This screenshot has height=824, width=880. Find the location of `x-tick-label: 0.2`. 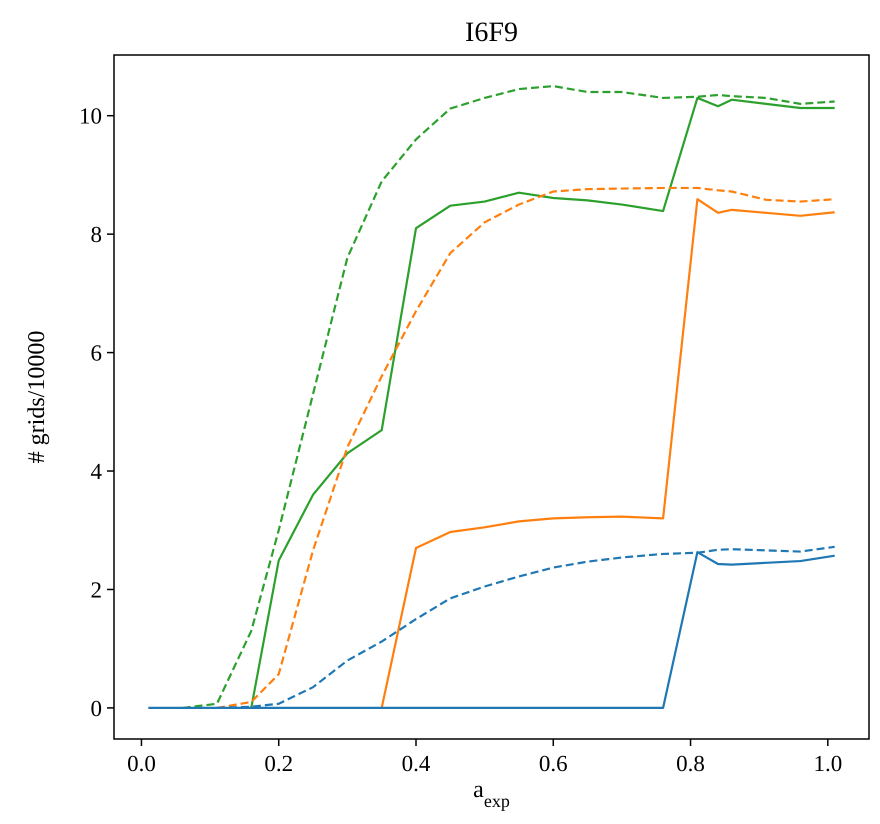

x-tick-label: 0.2 is located at coordinates (279, 763).